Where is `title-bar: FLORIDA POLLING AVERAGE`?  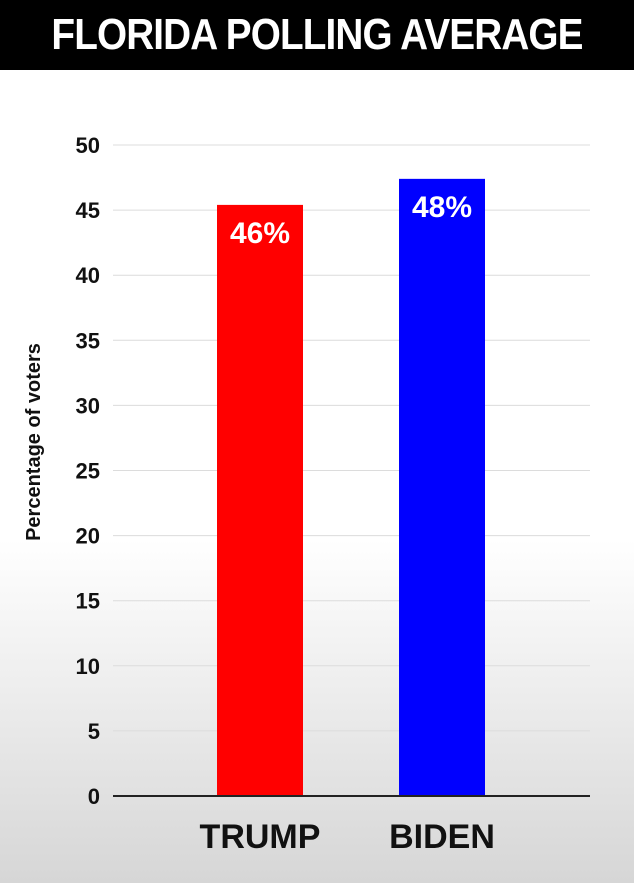 title-bar: FLORIDA POLLING AVERAGE is located at coordinates (317, 35).